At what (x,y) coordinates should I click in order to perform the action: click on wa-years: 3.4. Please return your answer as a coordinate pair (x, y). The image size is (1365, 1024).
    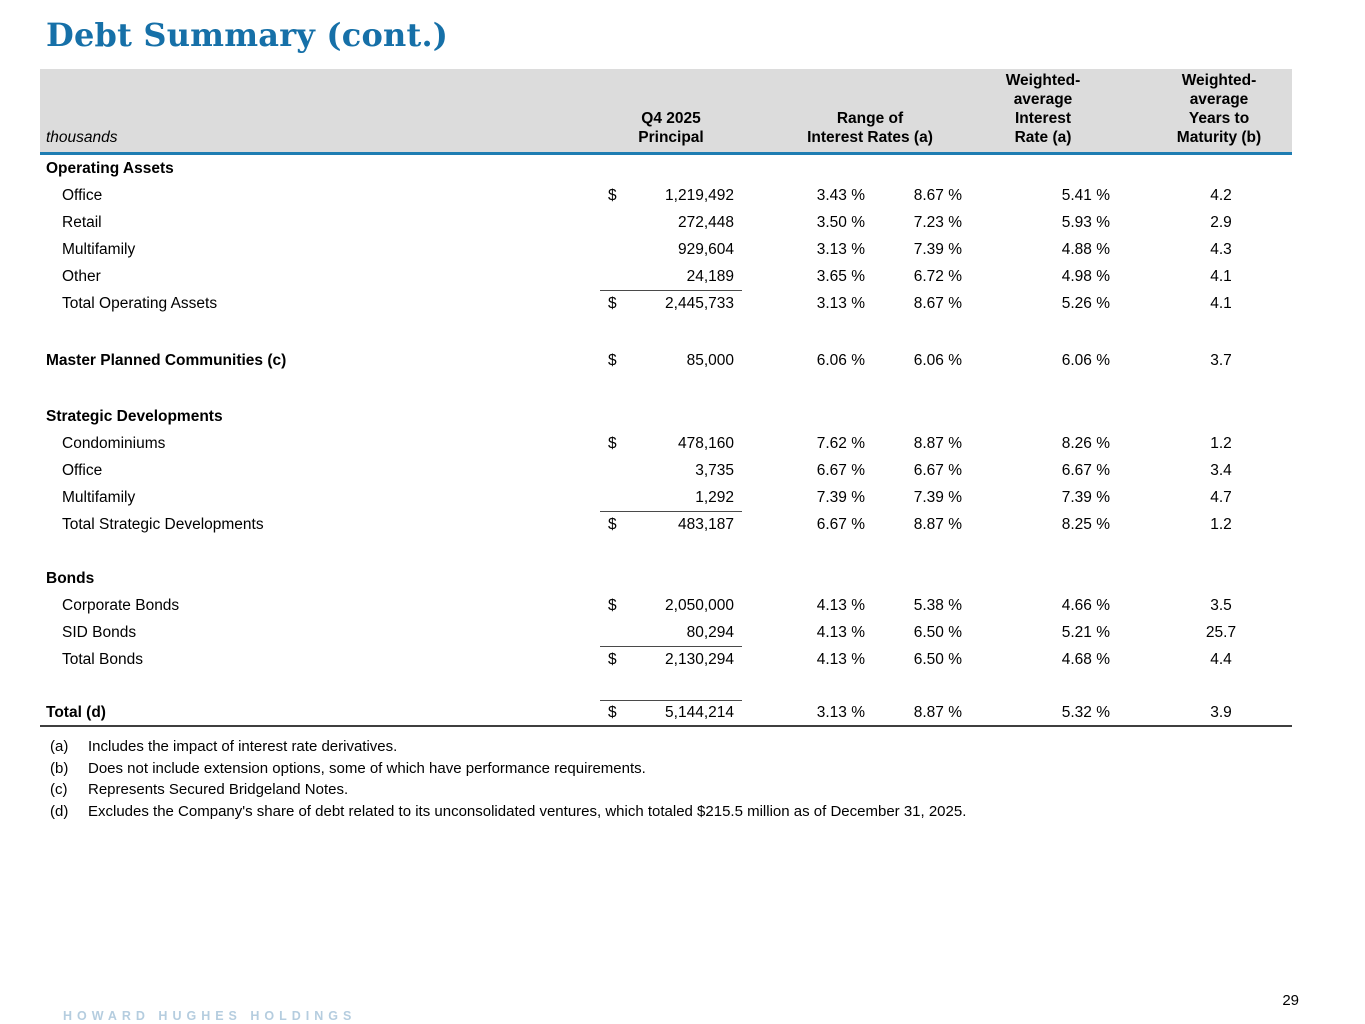
    Looking at the image, I should click on (1221, 470).